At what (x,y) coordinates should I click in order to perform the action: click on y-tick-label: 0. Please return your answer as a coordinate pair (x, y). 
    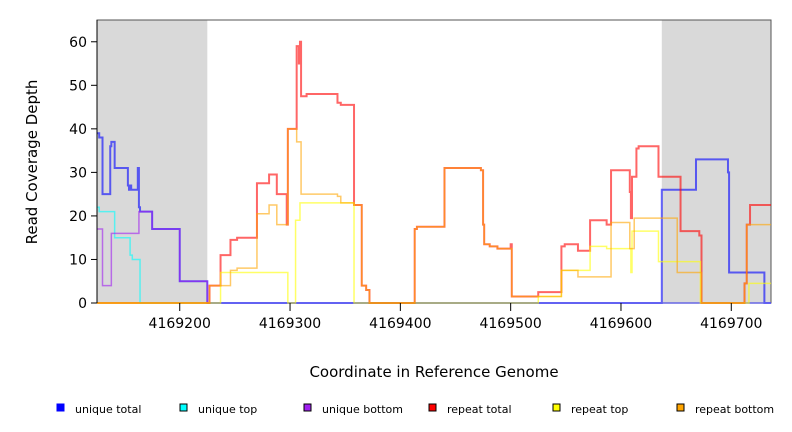
    Looking at the image, I should click on (82, 304).